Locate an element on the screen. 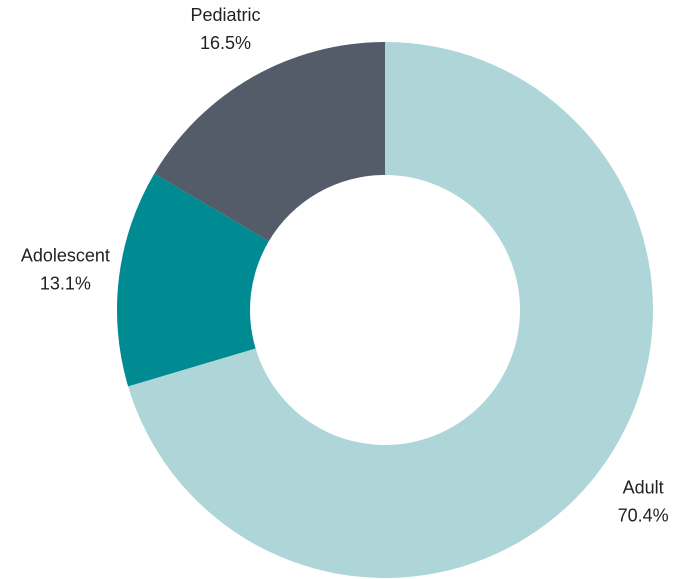 The image size is (676, 579). slice-value-label: 70.4% is located at coordinates (643, 515).